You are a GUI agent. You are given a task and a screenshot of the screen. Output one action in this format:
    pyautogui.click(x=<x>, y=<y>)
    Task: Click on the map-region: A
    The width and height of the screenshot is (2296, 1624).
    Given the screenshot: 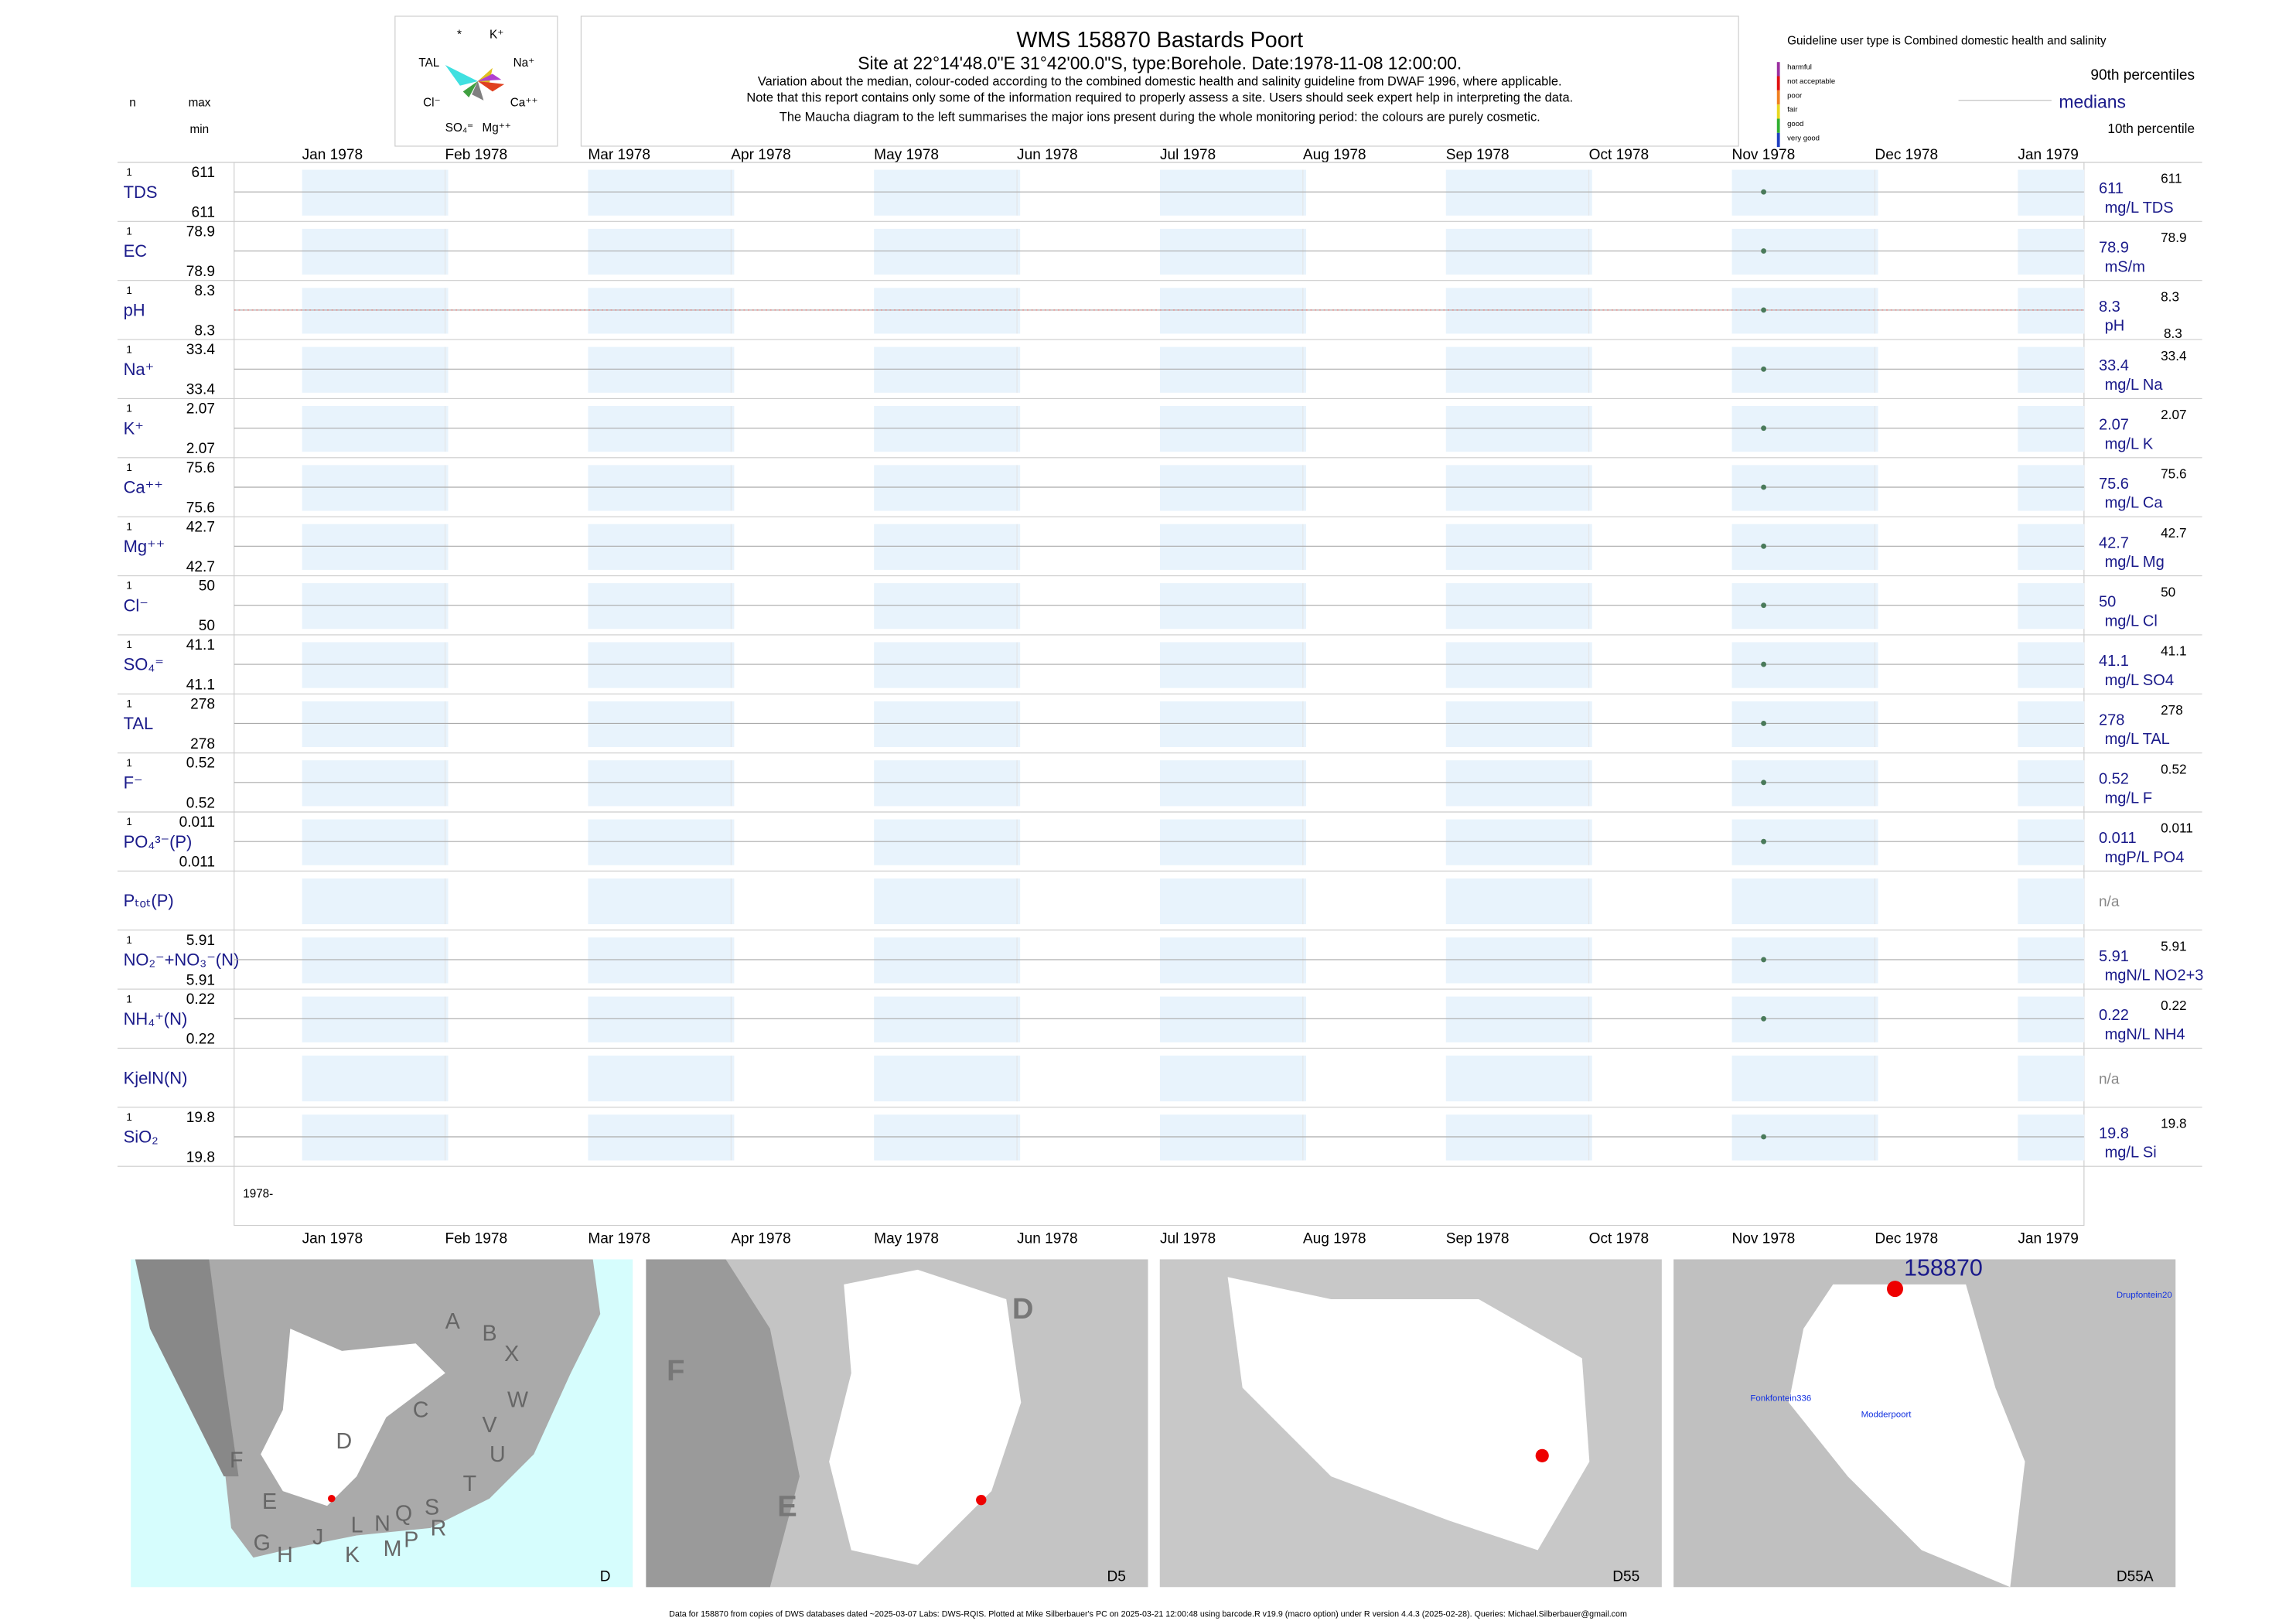 What is the action you would take?
    pyautogui.click(x=453, y=1321)
    